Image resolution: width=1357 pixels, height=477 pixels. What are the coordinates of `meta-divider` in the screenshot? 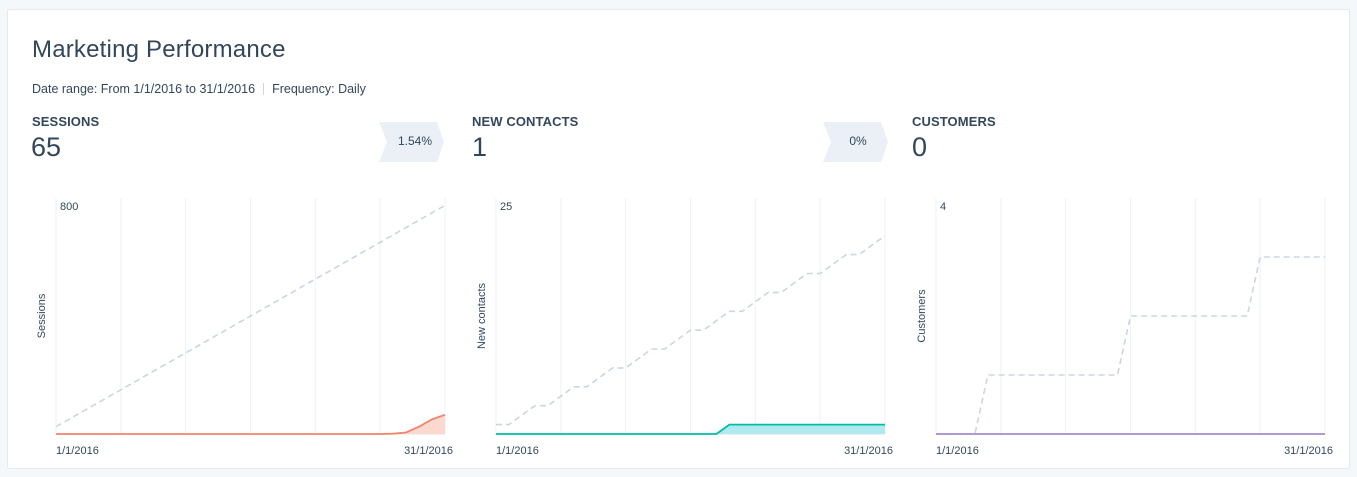 It's located at (264, 89).